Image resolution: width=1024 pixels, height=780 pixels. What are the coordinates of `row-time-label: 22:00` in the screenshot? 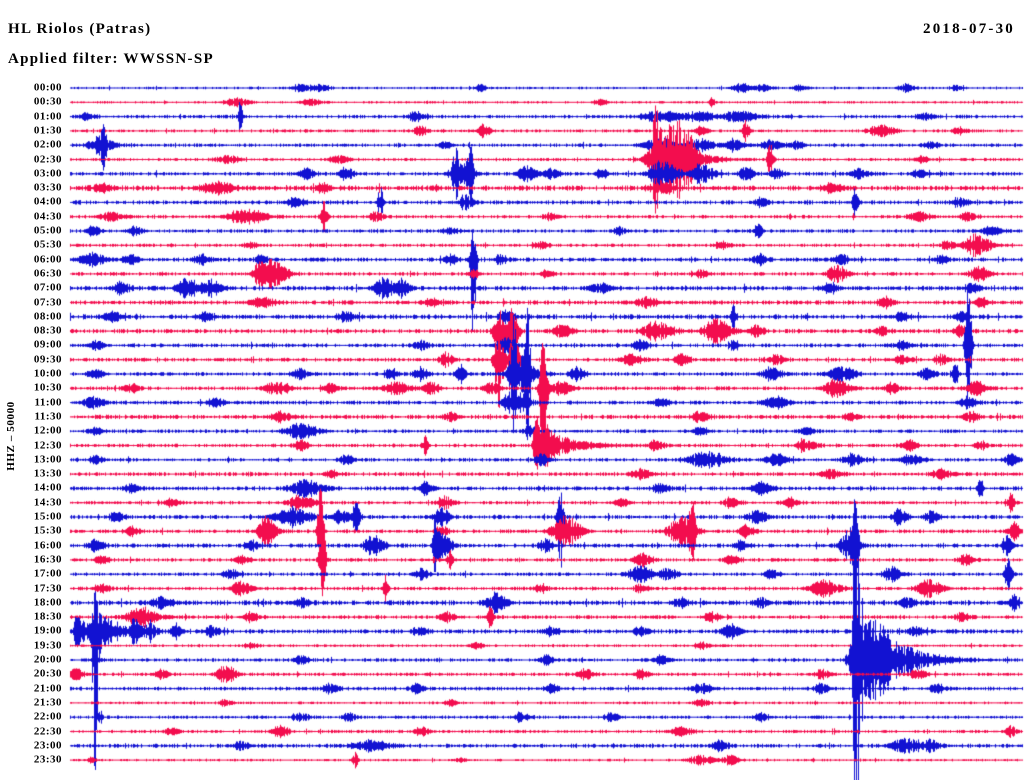 It's located at (47, 716).